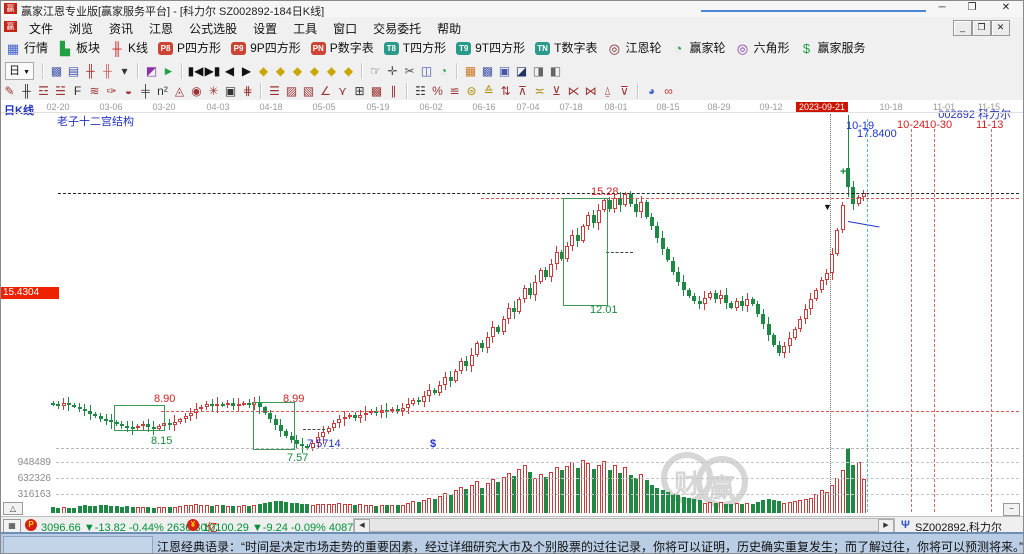 The image size is (1024, 554). Describe the element at coordinates (624, 90) in the screenshot. I see `gann-drawing-tool-37: ⊽` at that location.